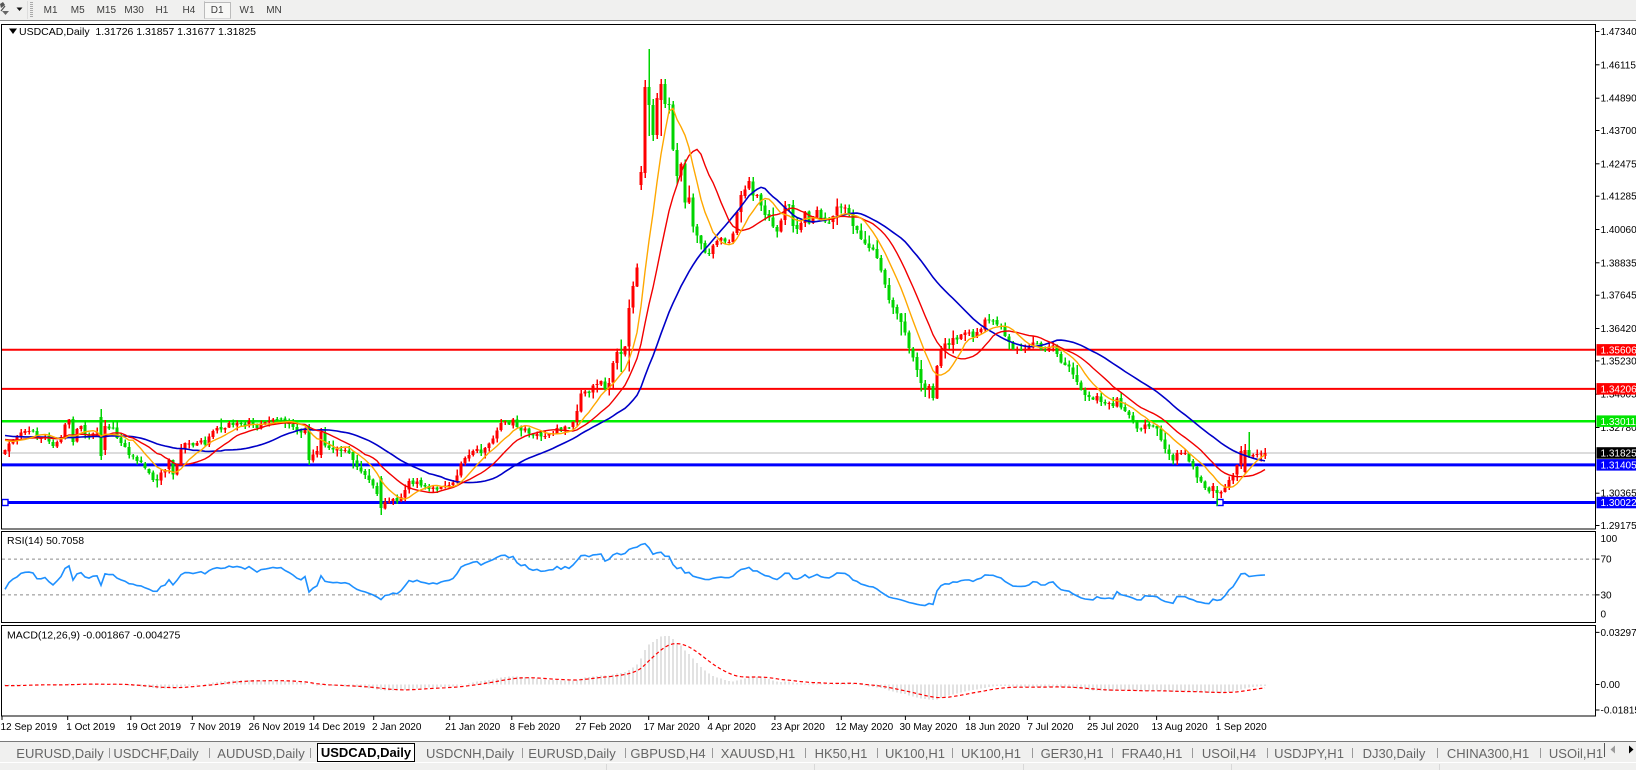  What do you see at coordinates (1611, 685) in the screenshot?
I see `svg-text: 0.00` at bounding box center [1611, 685].